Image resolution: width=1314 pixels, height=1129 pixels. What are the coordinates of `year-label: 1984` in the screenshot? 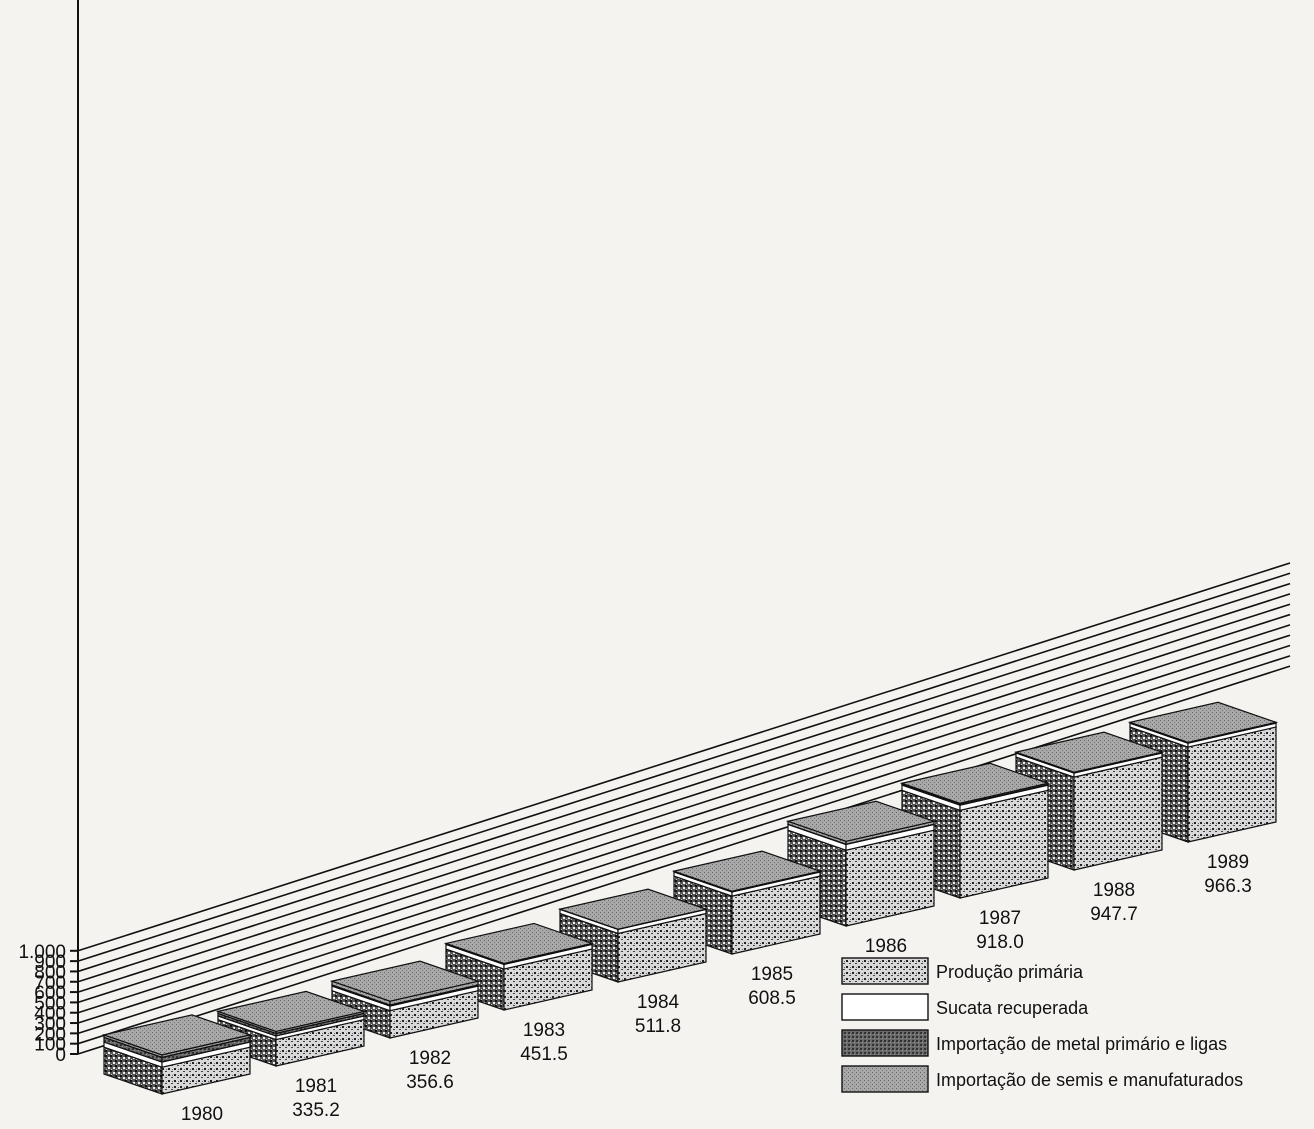 It's located at (658, 1002).